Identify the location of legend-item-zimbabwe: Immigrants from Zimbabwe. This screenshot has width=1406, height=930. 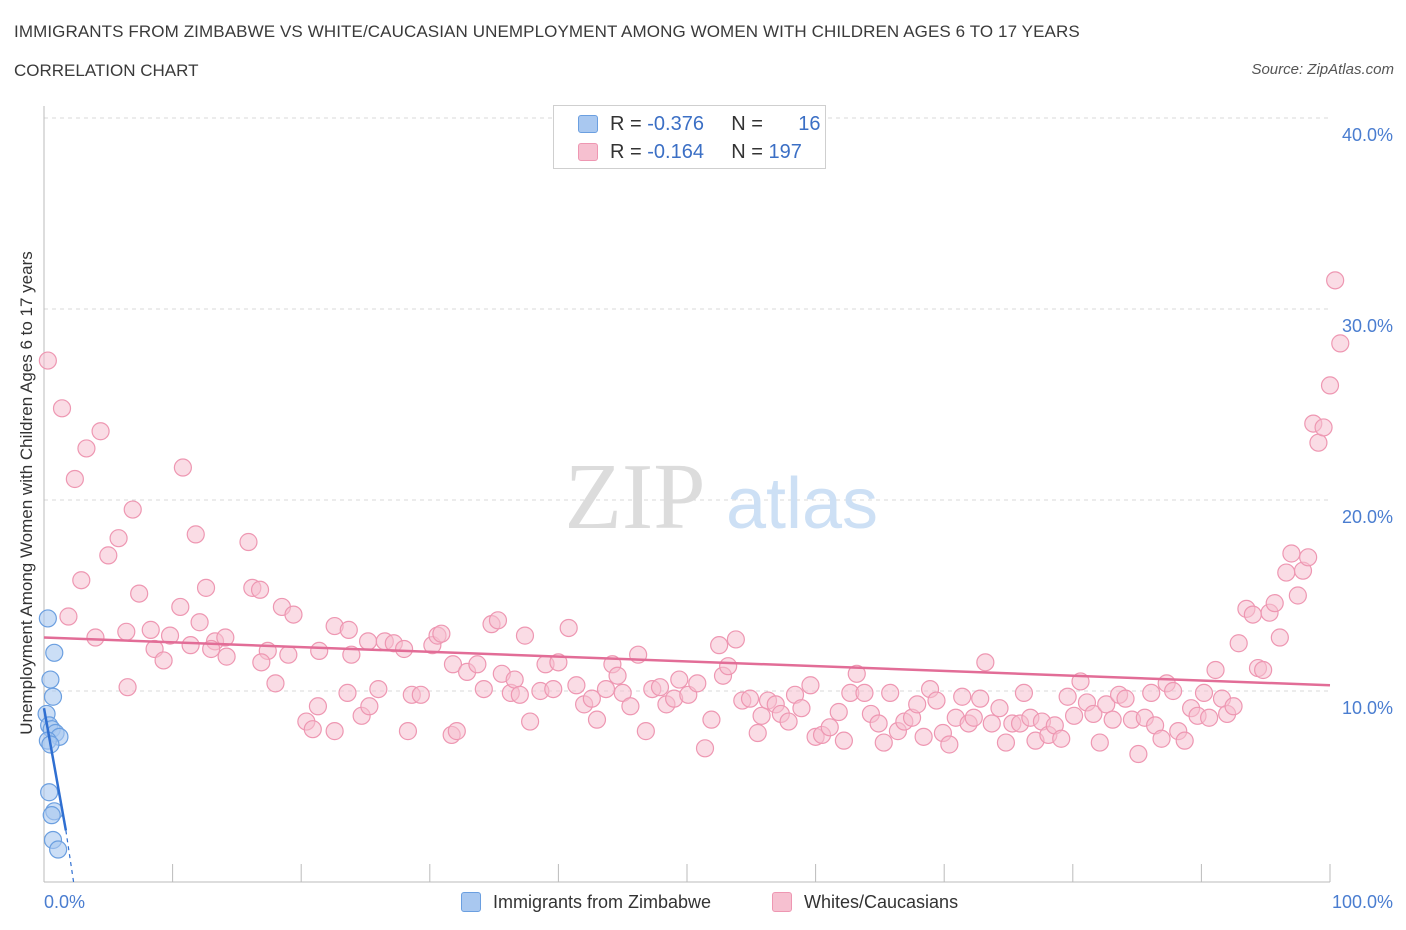
(586, 902).